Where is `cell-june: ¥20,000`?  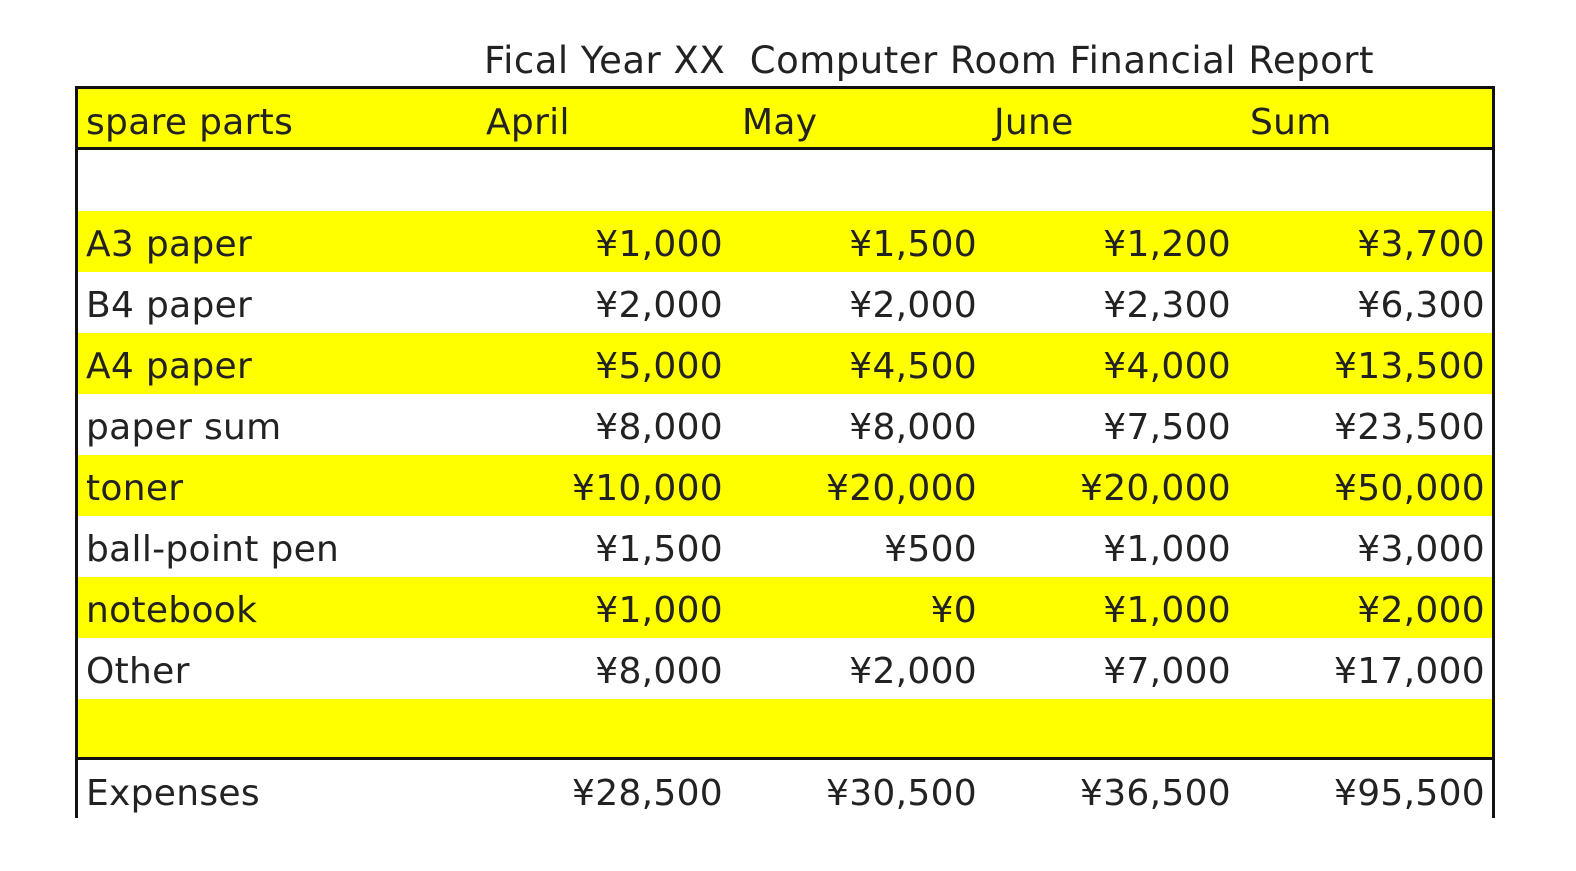
cell-june: ¥20,000 is located at coordinates (1155, 488).